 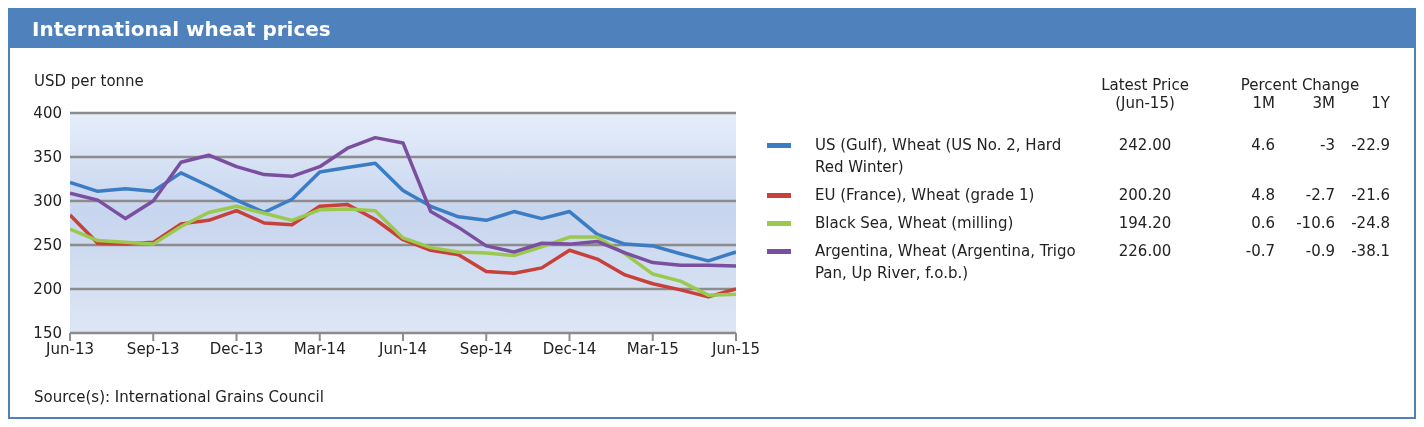 I want to click on y-tick-label: 200, so click(x=47, y=289).